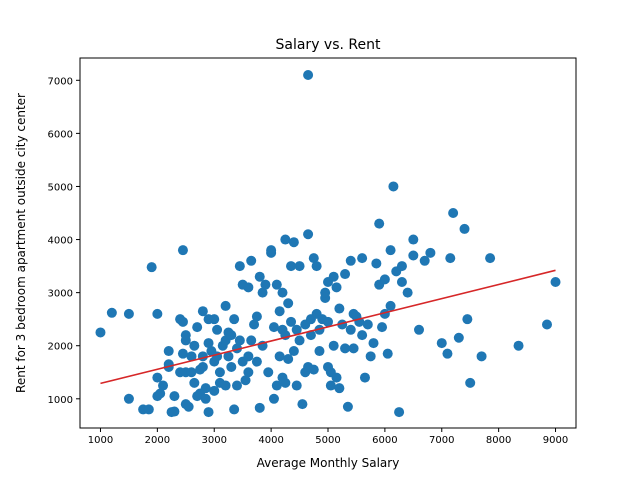  Describe the element at coordinates (328, 463) in the screenshot. I see `x-axis-label: Average Monthly Salary` at that location.